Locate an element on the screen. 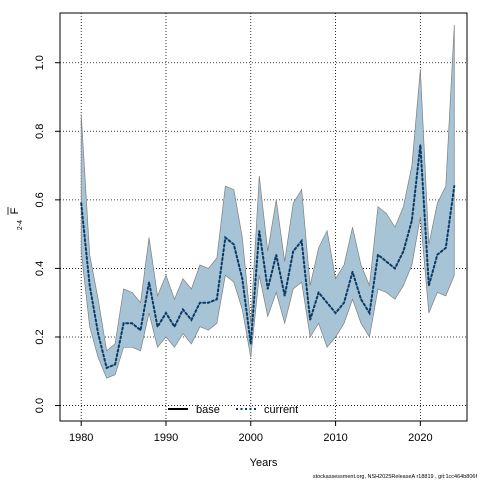 The width and height of the screenshot is (480, 480). data-point-current-2017 is located at coordinates (395, 268).